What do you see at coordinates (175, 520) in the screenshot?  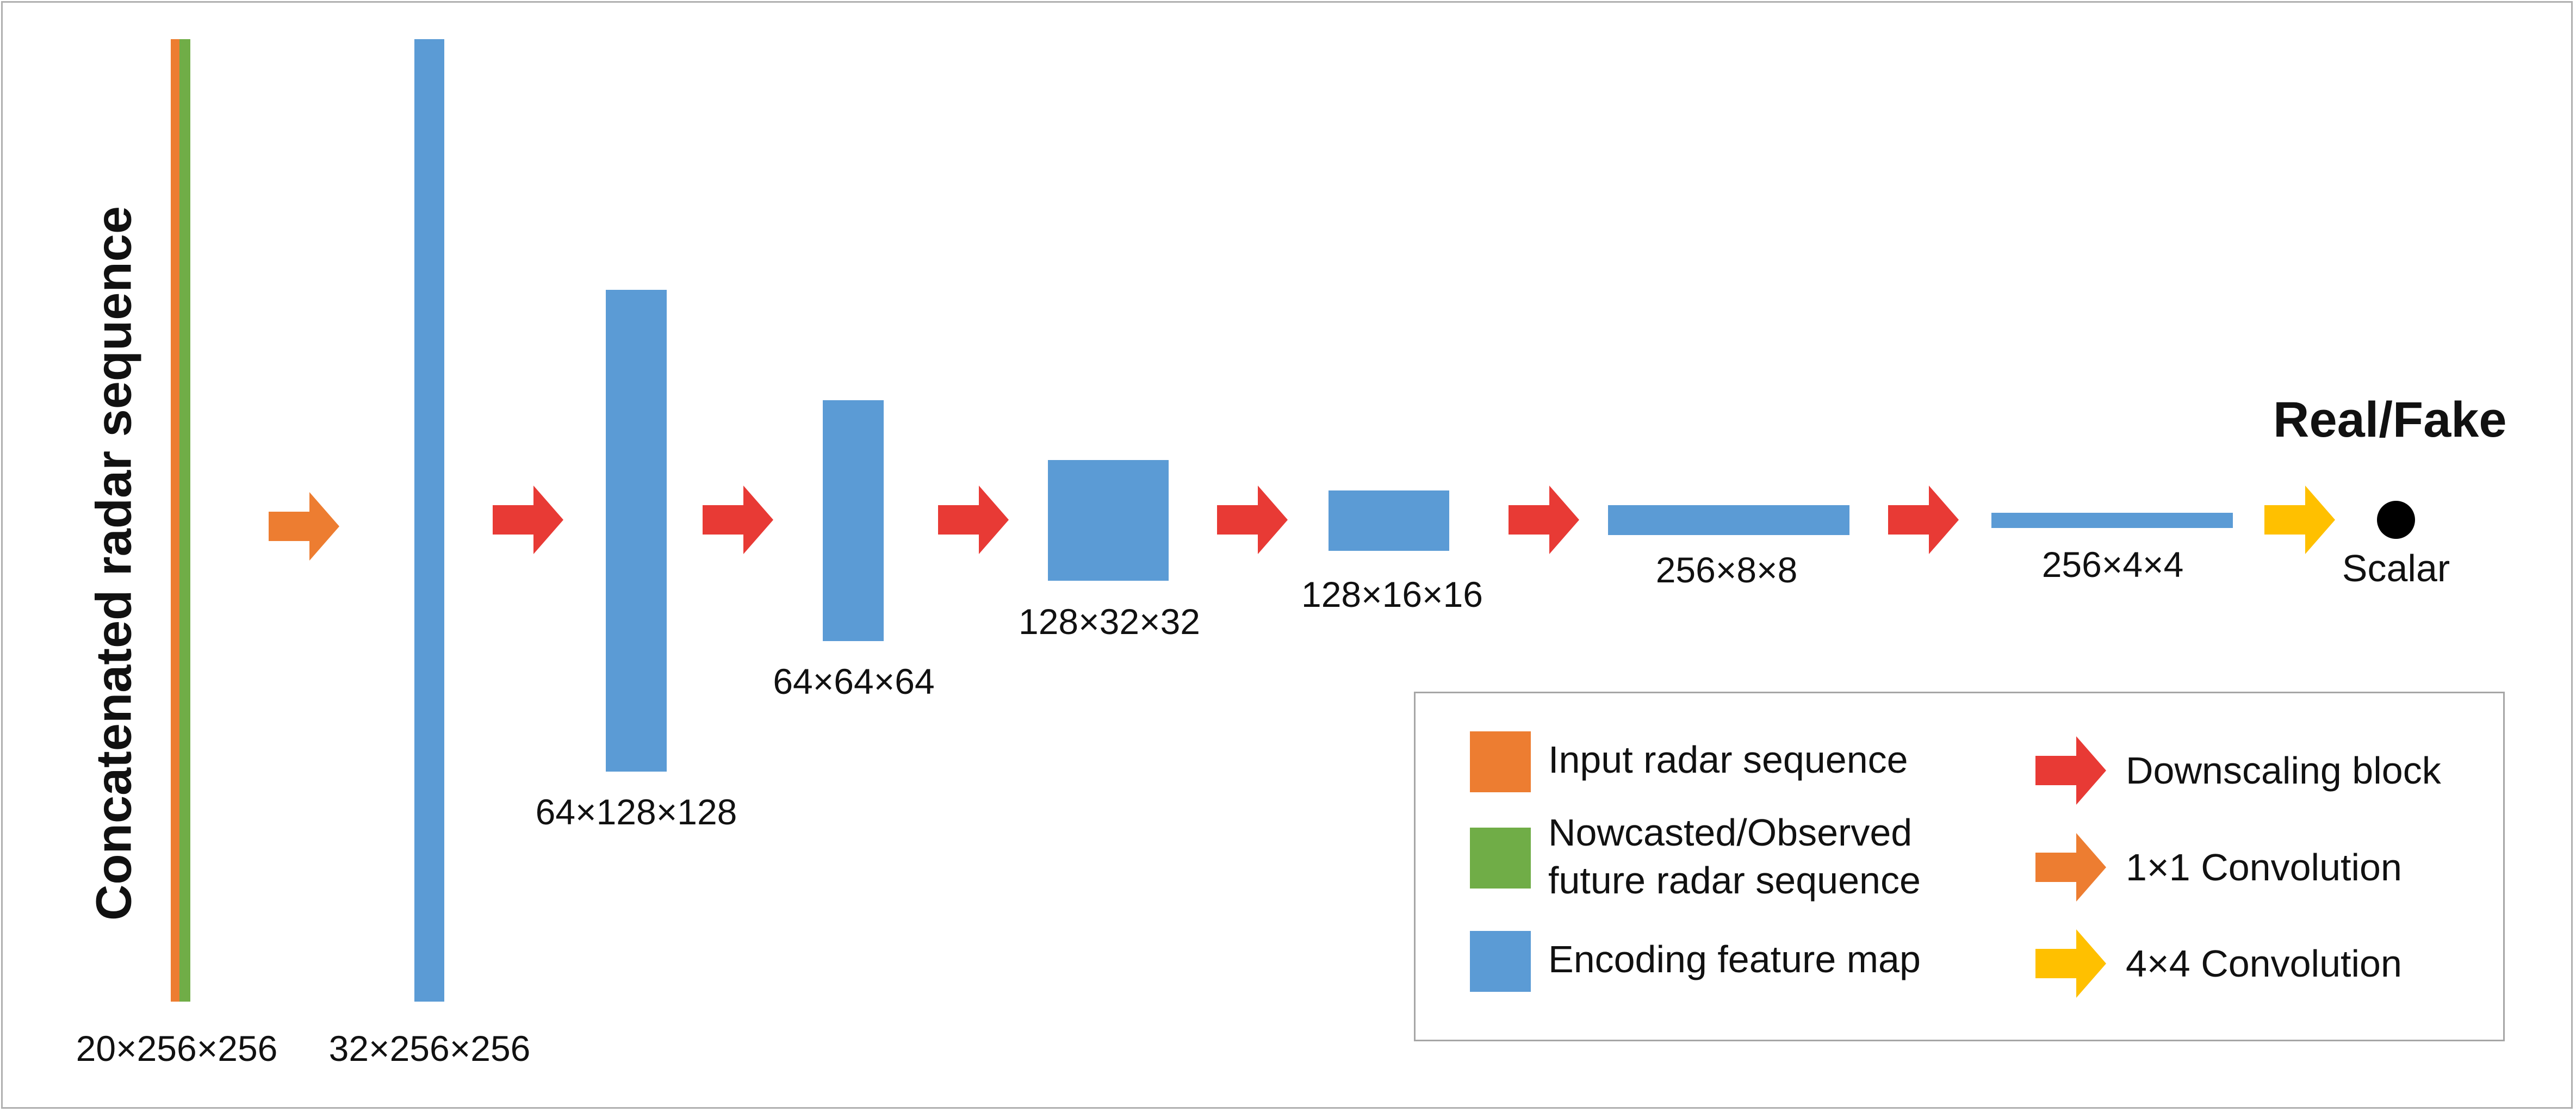 I see `input-radar-bar` at bounding box center [175, 520].